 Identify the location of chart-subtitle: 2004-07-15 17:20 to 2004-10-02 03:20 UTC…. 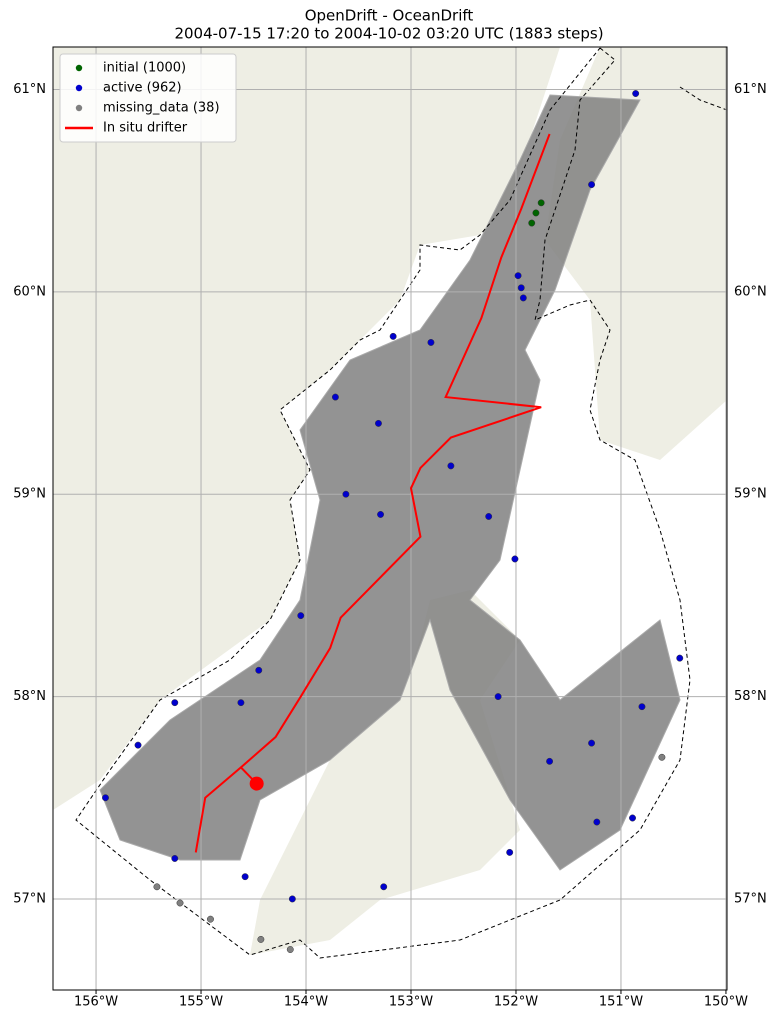
(388, 34).